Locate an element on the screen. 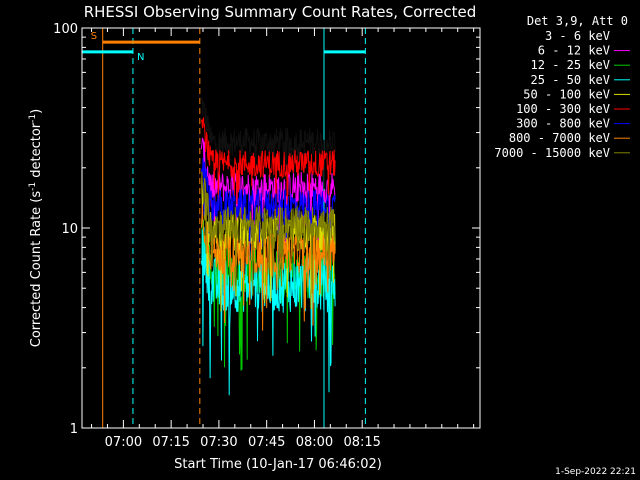 This screenshot has height=480, width=640. x-tick-label-0: 07:00 is located at coordinates (123, 442).